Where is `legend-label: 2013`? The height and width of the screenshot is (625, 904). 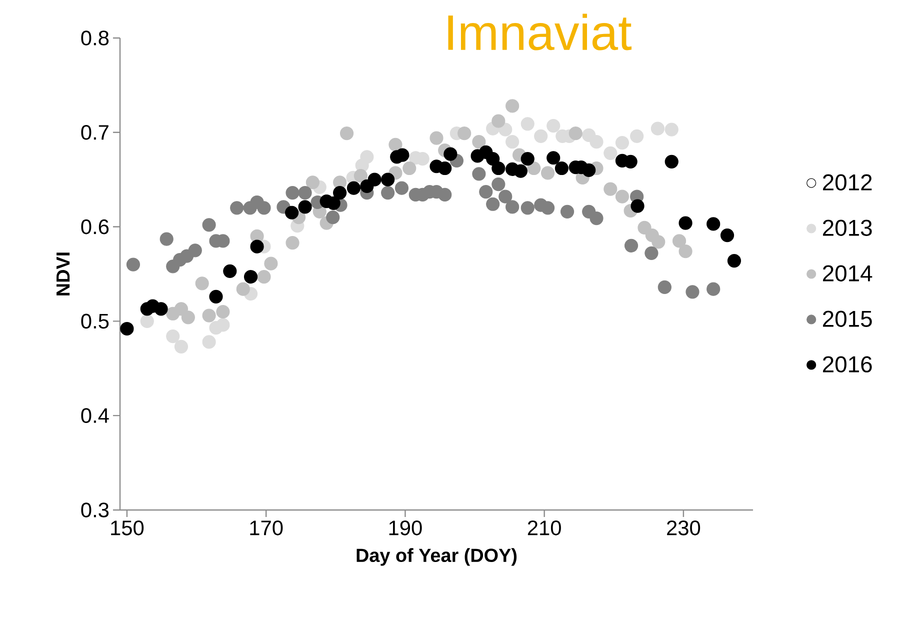 legend-label: 2013 is located at coordinates (847, 228).